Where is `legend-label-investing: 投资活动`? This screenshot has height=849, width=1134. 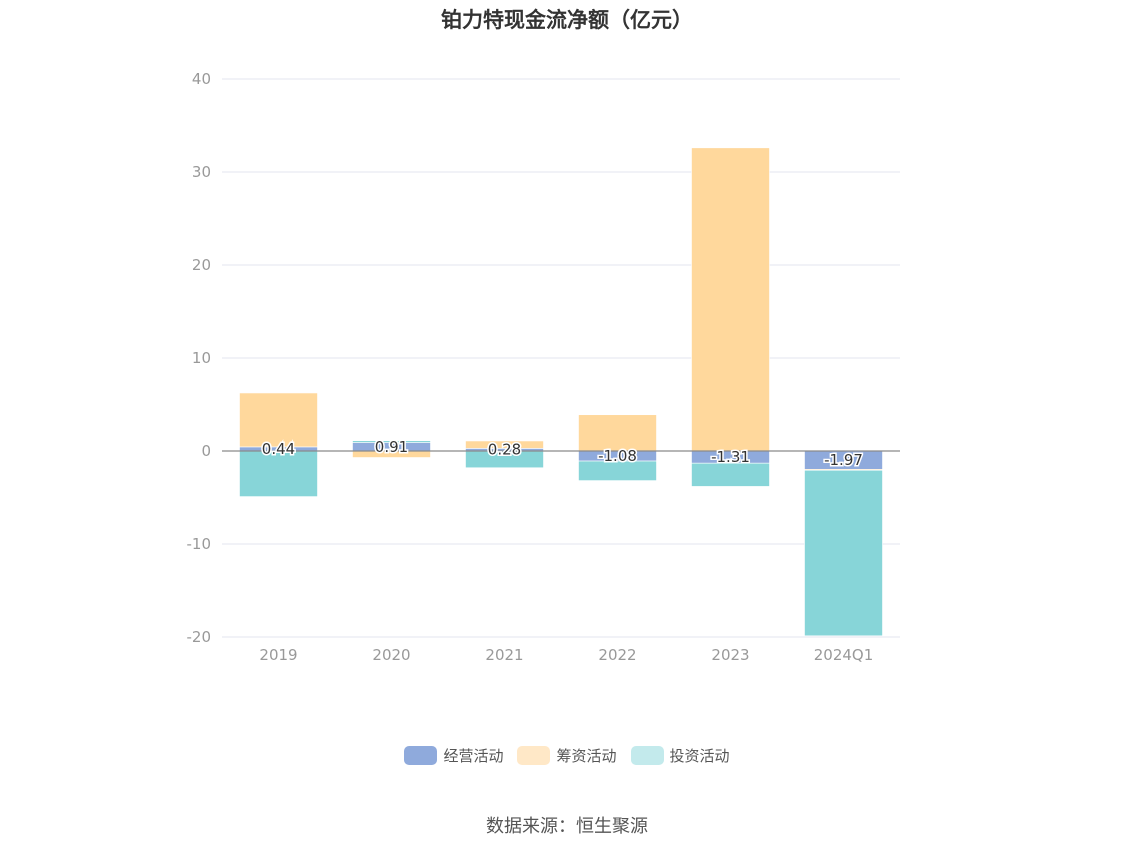
legend-label-investing: 投资活动 is located at coordinates (699, 756).